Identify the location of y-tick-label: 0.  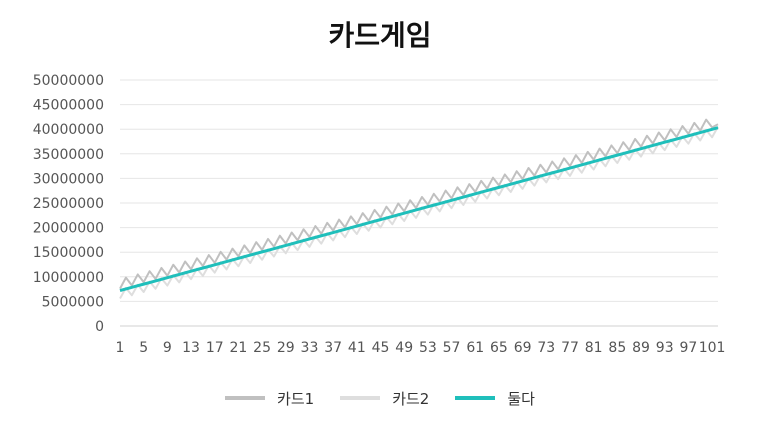
(99, 327).